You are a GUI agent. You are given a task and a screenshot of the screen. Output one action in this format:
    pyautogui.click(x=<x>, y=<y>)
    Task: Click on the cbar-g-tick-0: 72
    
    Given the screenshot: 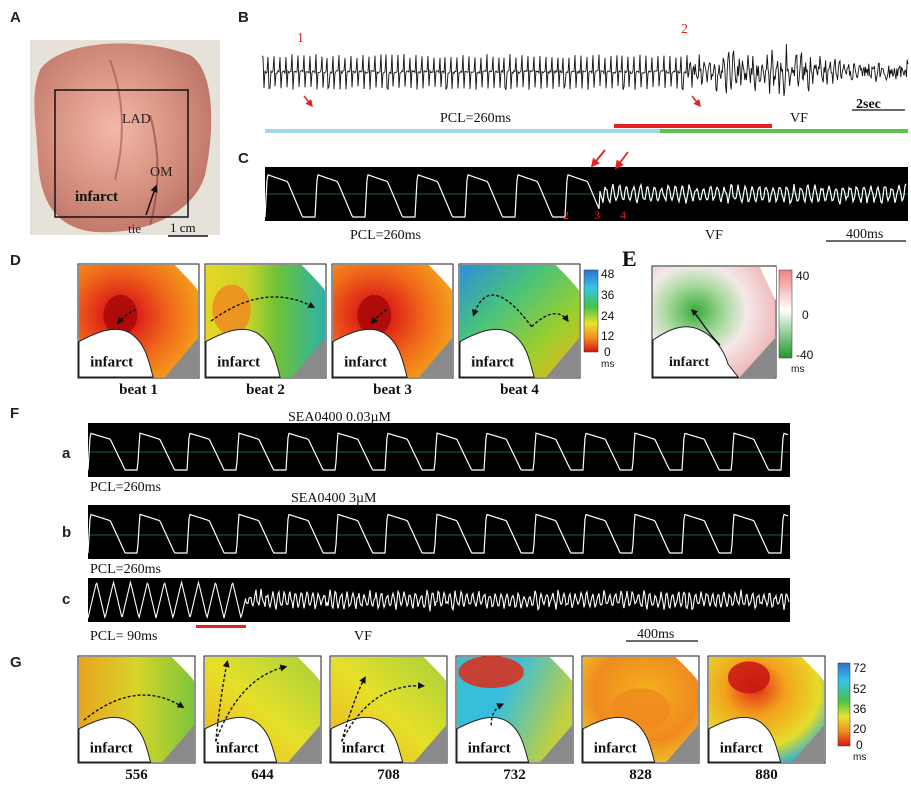 What is the action you would take?
    pyautogui.click(x=860, y=668)
    